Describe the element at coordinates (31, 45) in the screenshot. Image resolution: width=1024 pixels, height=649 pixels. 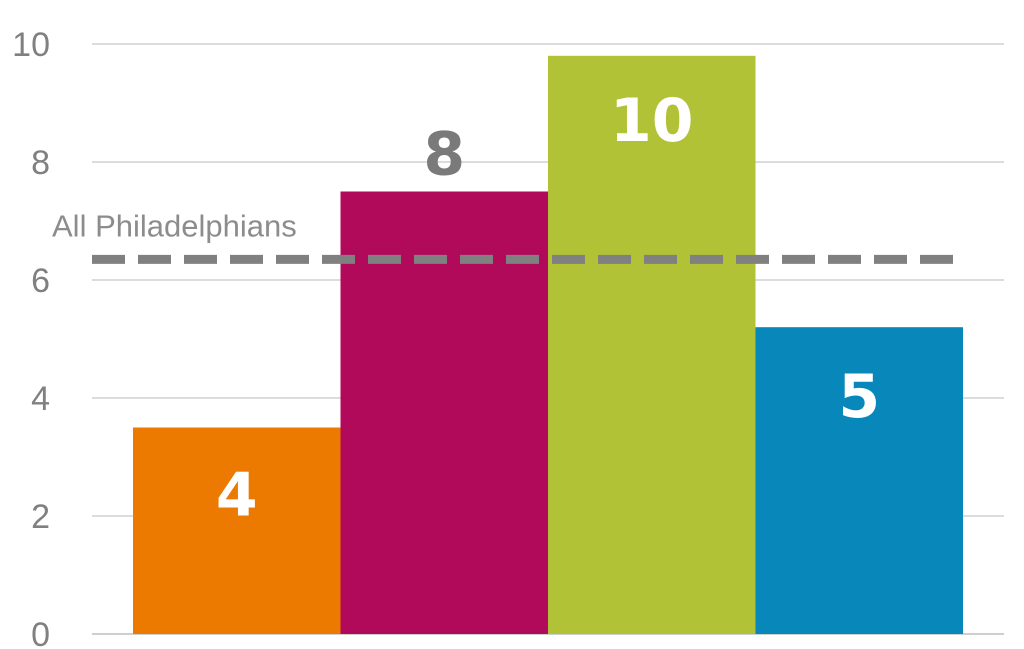
I see `y-tick-label: 10` at that location.